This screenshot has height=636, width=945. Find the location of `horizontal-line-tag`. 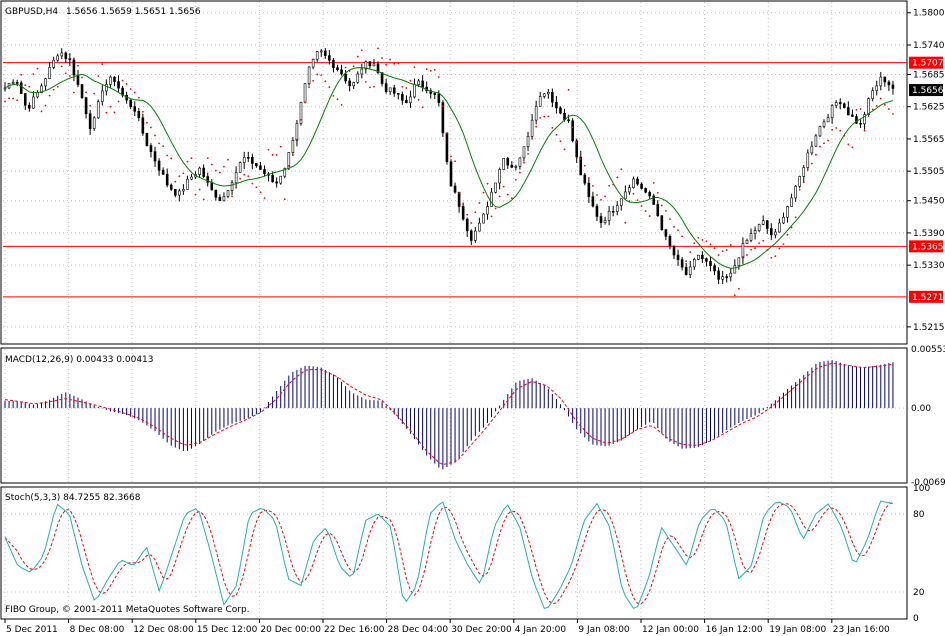

horizontal-line-tag is located at coordinates (926, 296).